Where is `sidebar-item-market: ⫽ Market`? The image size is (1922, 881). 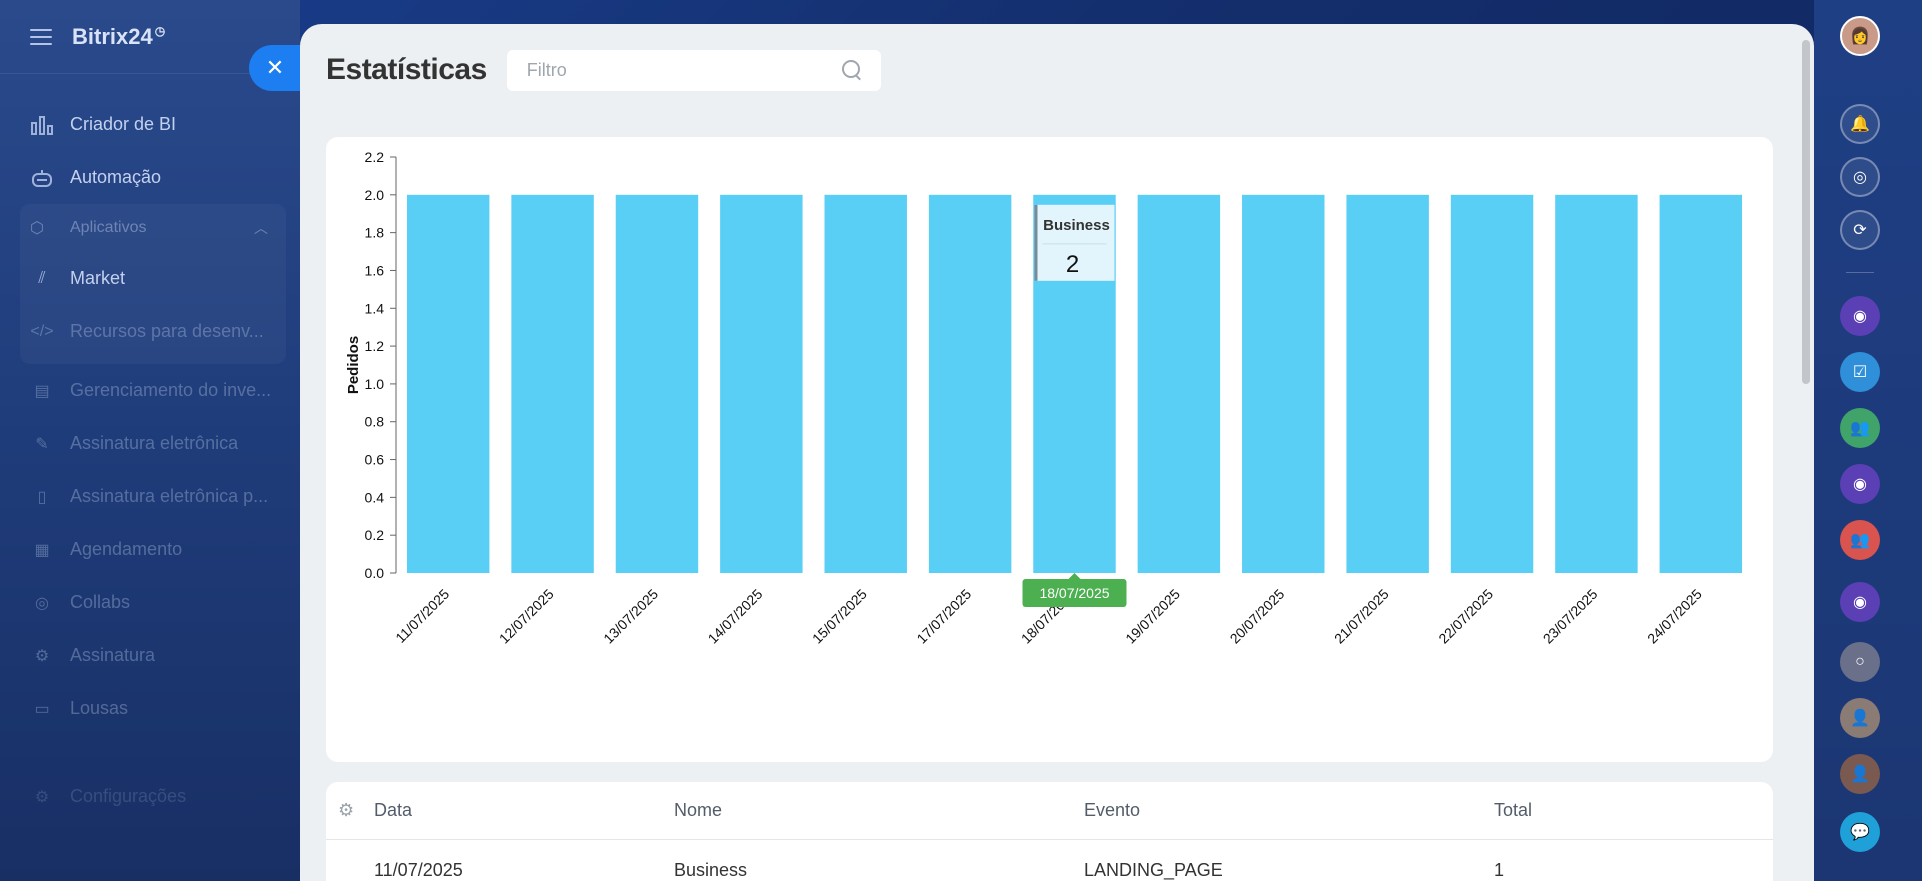
sidebar-item-market: ⫽ Market is located at coordinates (153, 278).